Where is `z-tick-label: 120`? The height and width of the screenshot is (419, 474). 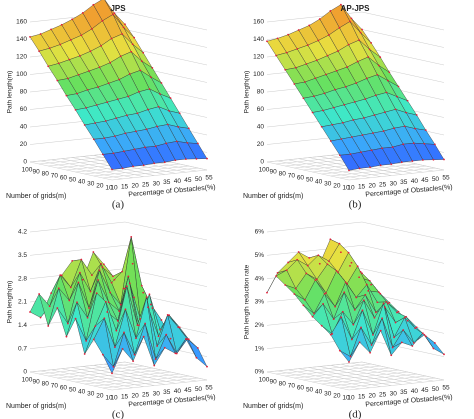
z-tick-label: 120 is located at coordinates (21, 57).